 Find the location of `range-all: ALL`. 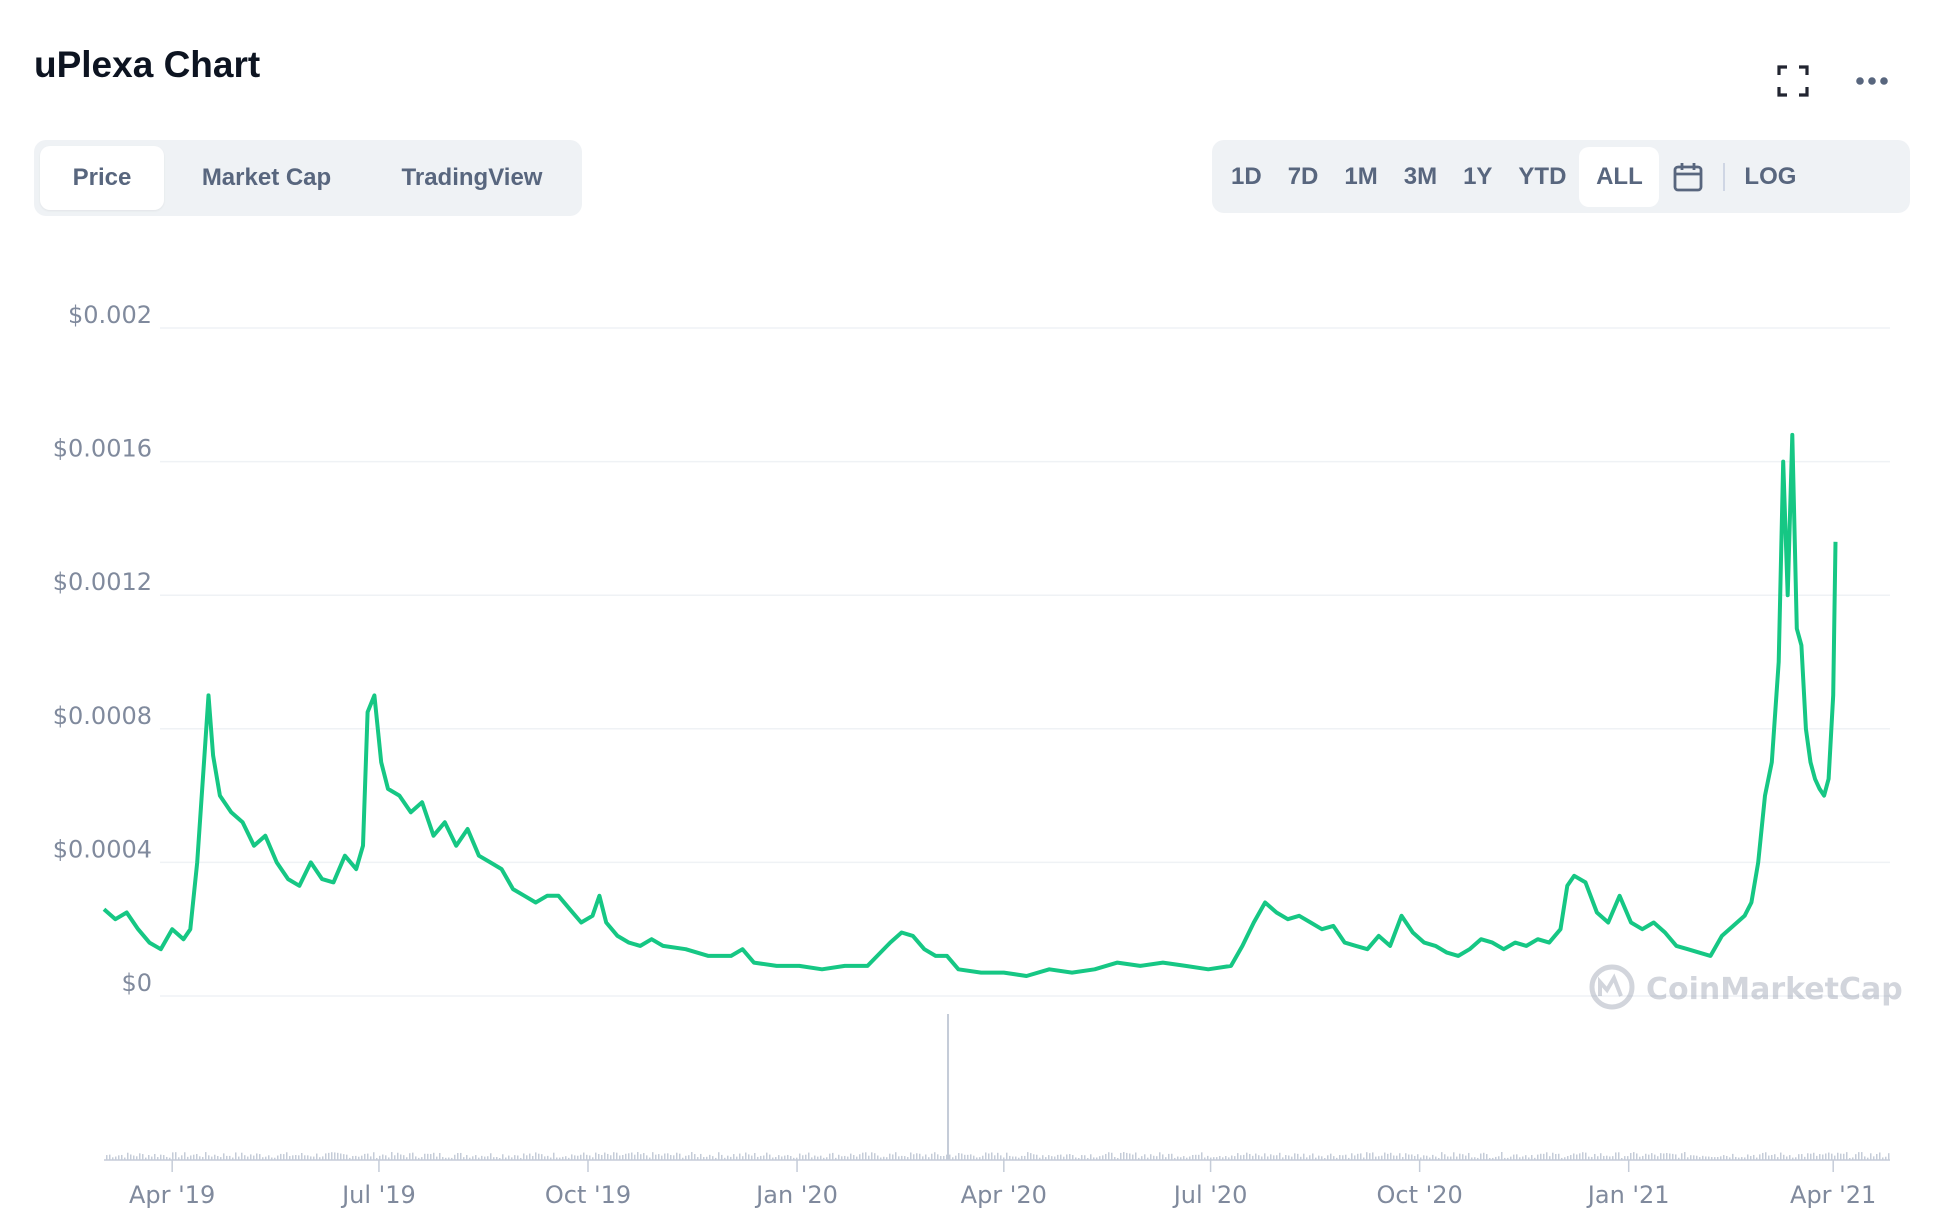

range-all: ALL is located at coordinates (1619, 176).